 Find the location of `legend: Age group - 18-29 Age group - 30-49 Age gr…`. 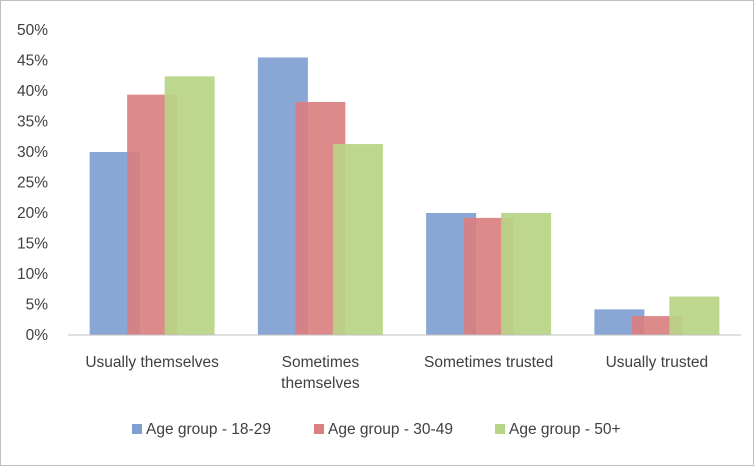

legend: Age group - 18-29 Age group - 30-49 Age gr… is located at coordinates (376, 429).